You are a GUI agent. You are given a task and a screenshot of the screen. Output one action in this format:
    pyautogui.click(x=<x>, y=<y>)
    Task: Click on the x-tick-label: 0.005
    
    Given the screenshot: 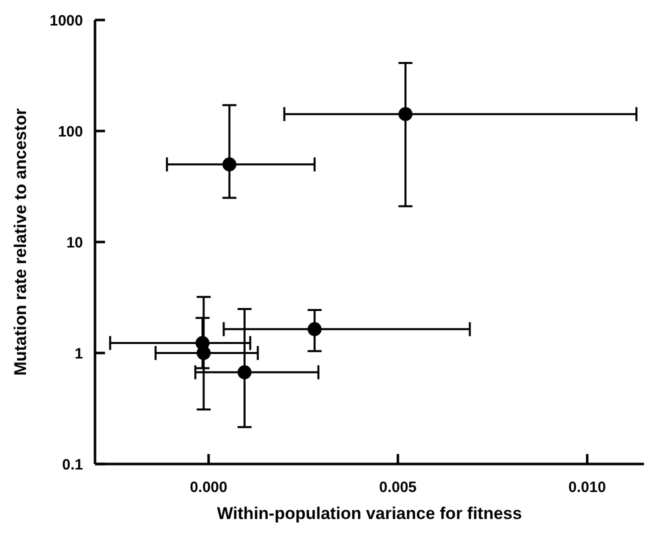 What is the action you would take?
    pyautogui.click(x=398, y=487)
    